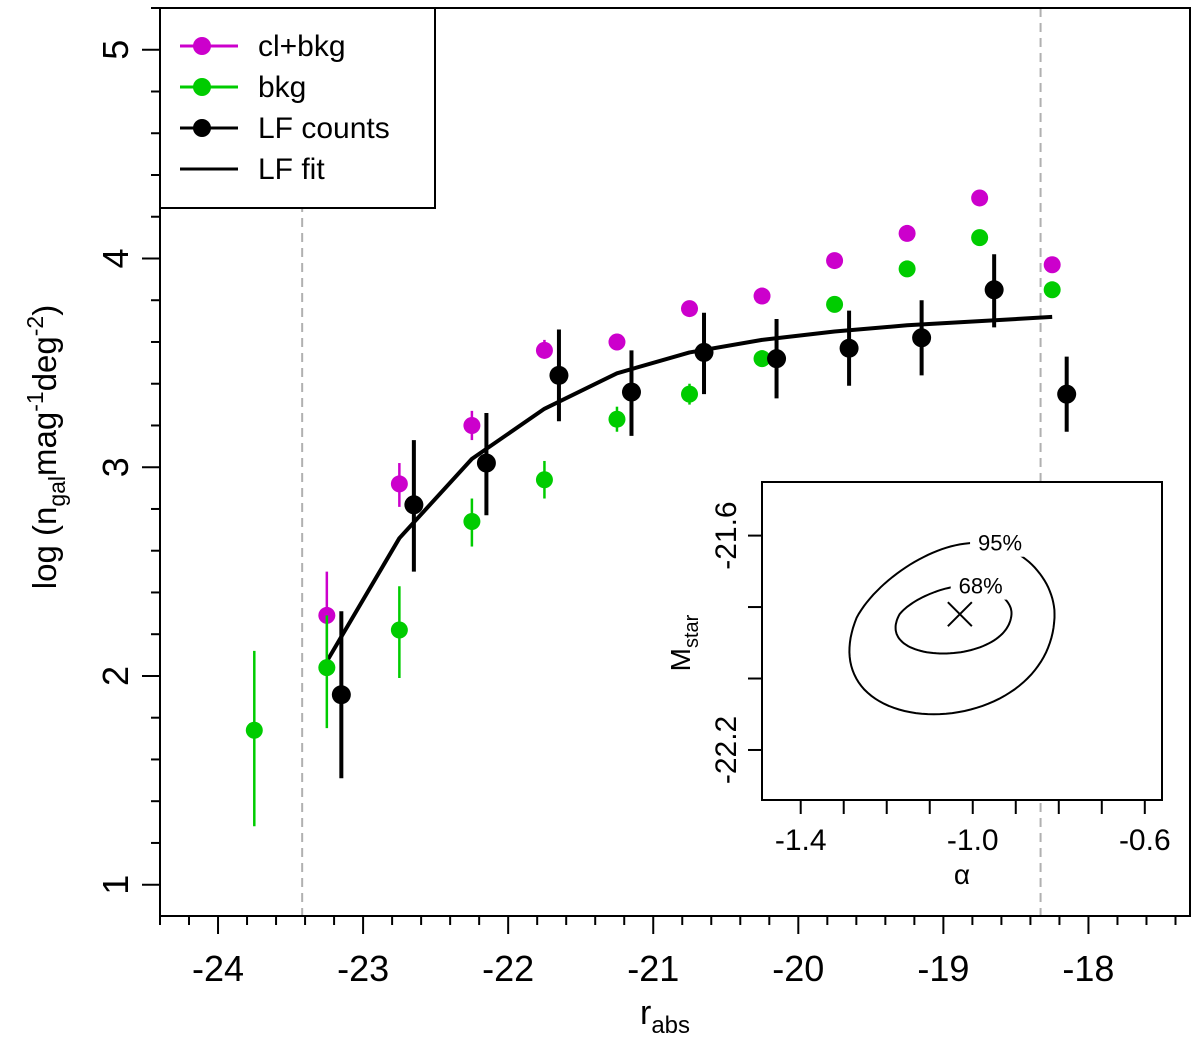 Image resolution: width=1200 pixels, height=1038 pixels. What do you see at coordinates (44, 310) in the screenshot?
I see `y-axis-label-part-d: )` at bounding box center [44, 310].